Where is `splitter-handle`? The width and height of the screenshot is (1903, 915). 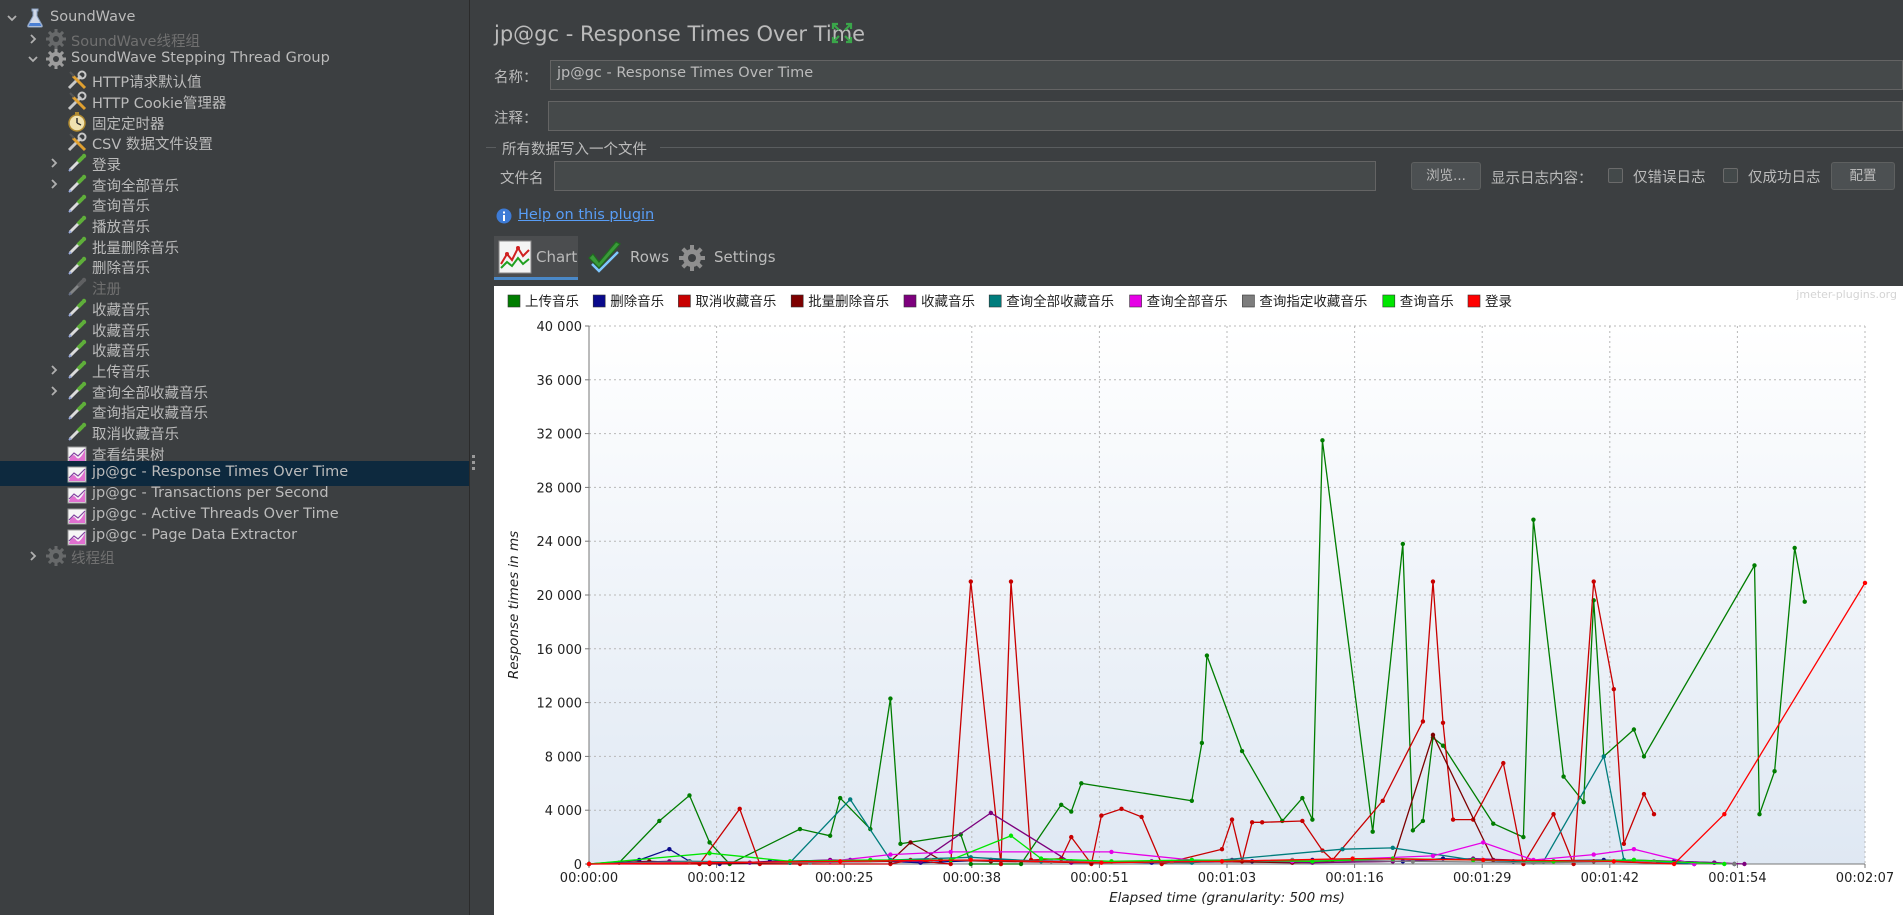
splitter-handle is located at coordinates (473, 464).